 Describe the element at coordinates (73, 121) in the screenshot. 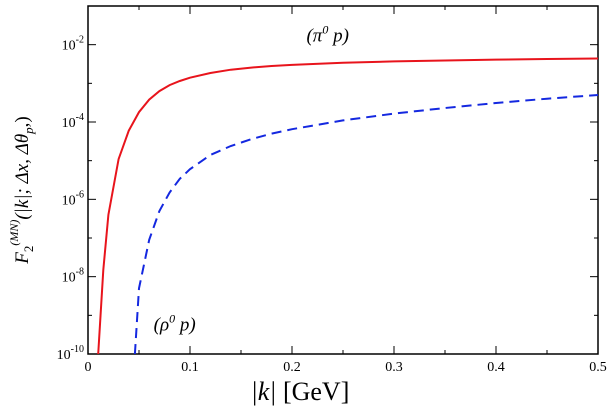

I see `y-tick-label: 10⁻⁴` at that location.